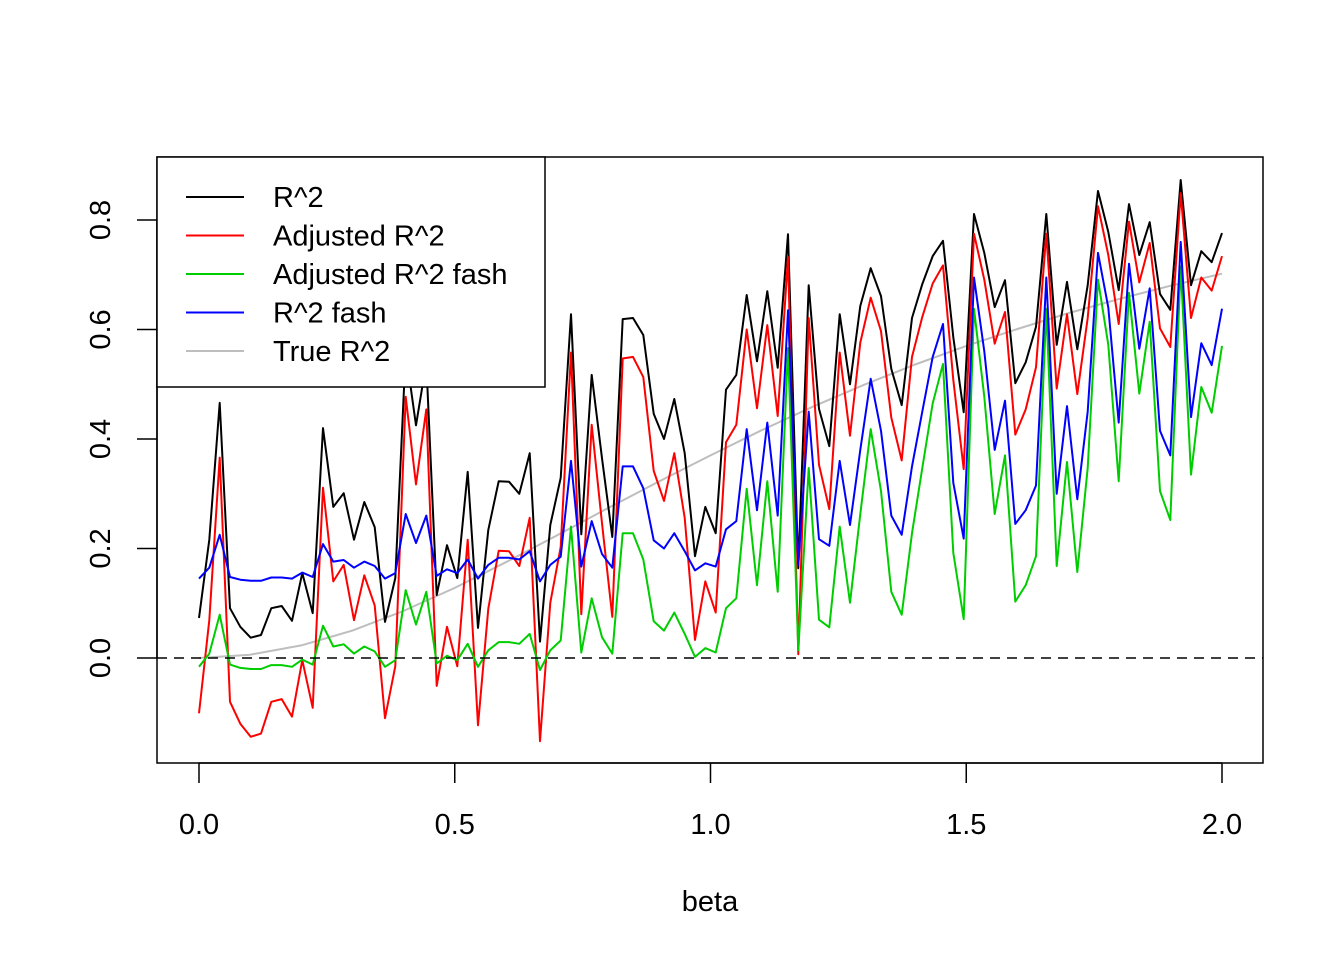 The width and height of the screenshot is (1344, 965). Describe the element at coordinates (390, 275) in the screenshot. I see `legend-label: Adjusted R^2 fash` at that location.